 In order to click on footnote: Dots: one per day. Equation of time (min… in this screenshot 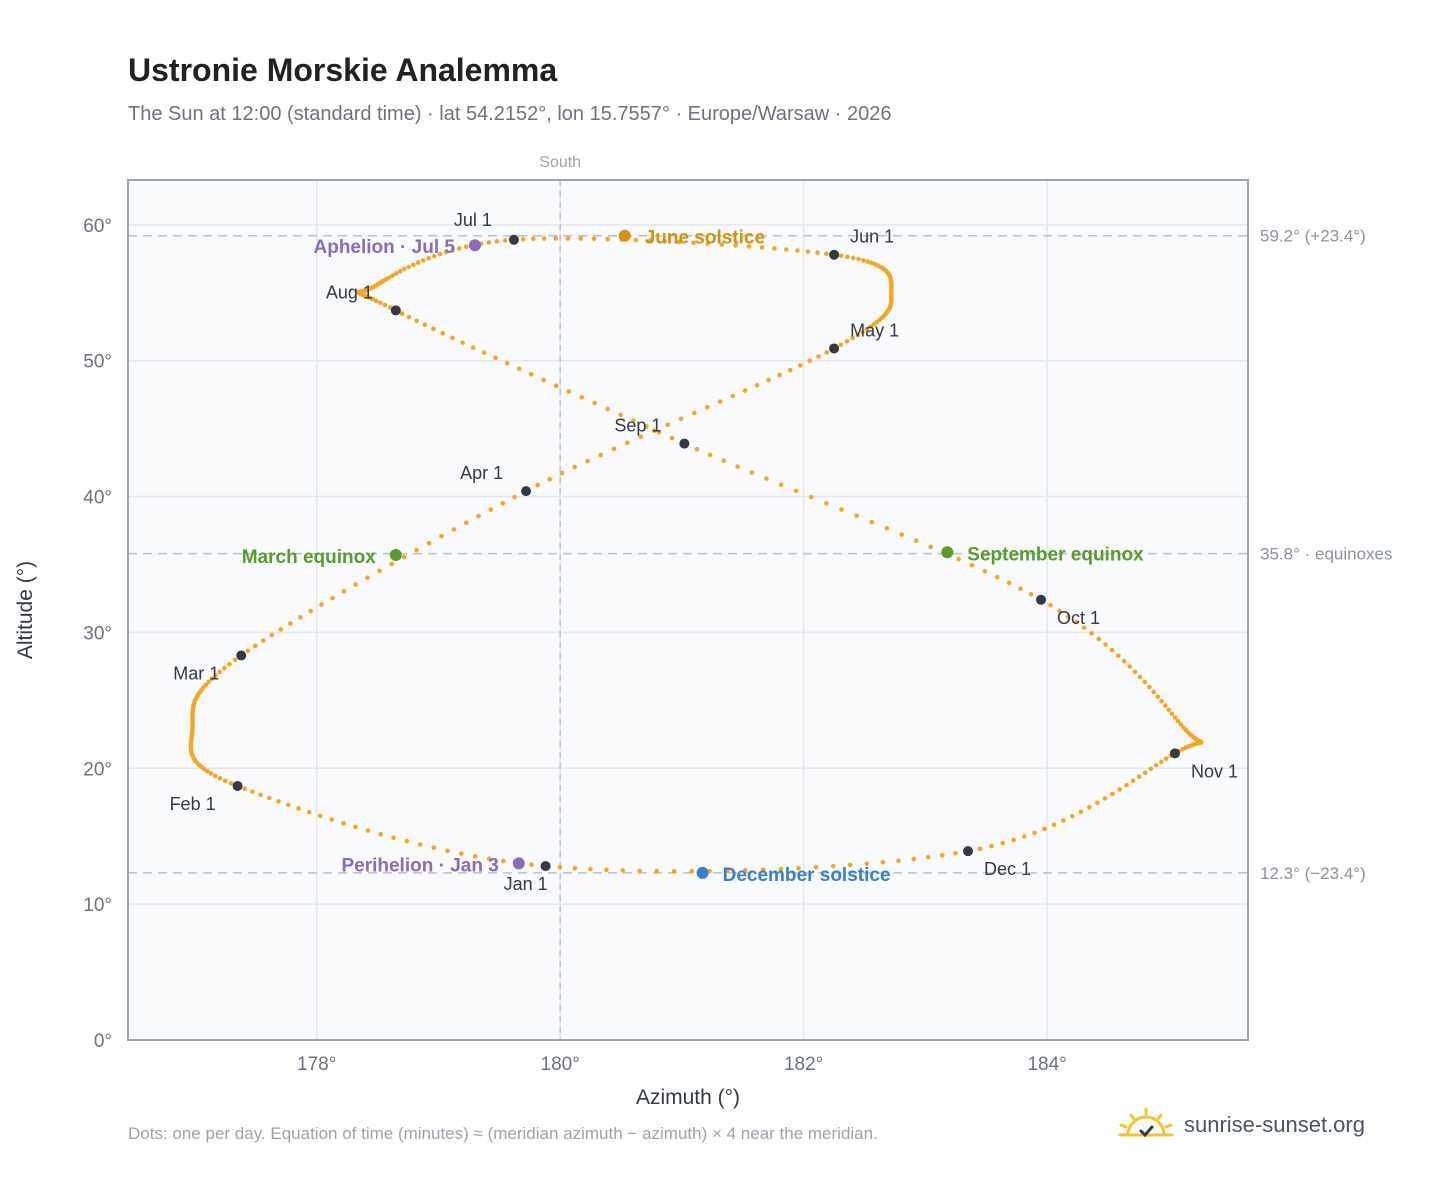, I will do `click(503, 1133)`.